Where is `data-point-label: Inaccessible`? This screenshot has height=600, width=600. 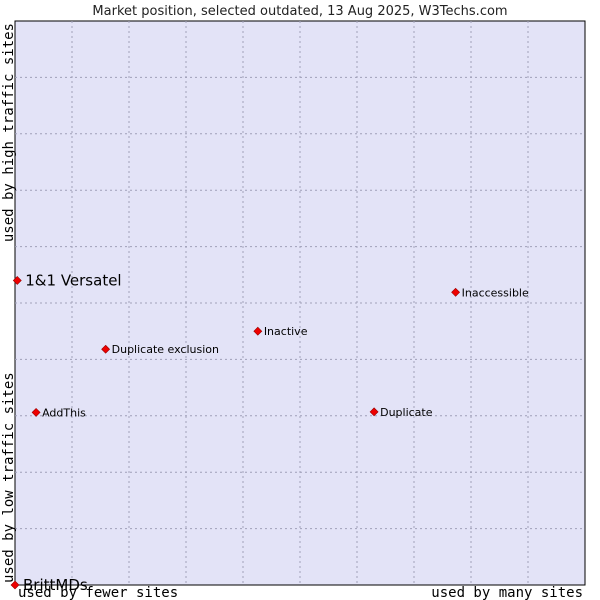 data-point-label: Inaccessible is located at coordinates (495, 292).